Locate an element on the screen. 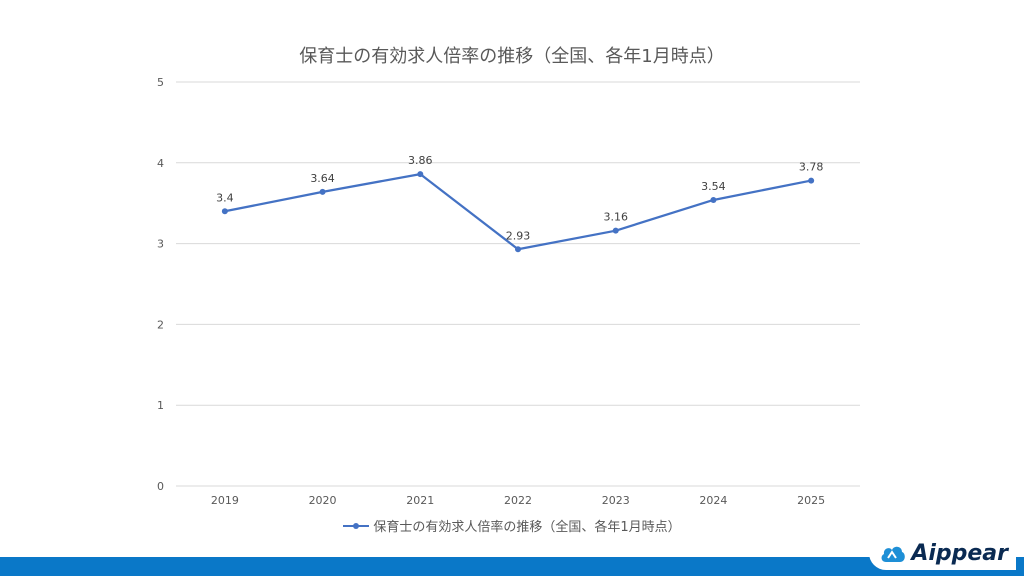 The height and width of the screenshot is (576, 1024). data-label: 3.78 is located at coordinates (811, 167).